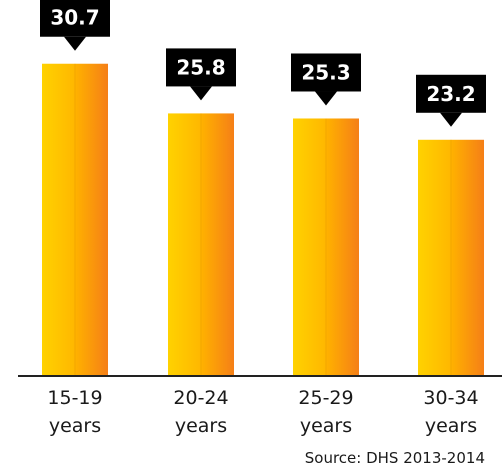  What do you see at coordinates (201, 426) in the screenshot?
I see `category-label-1-line-1: years` at bounding box center [201, 426].